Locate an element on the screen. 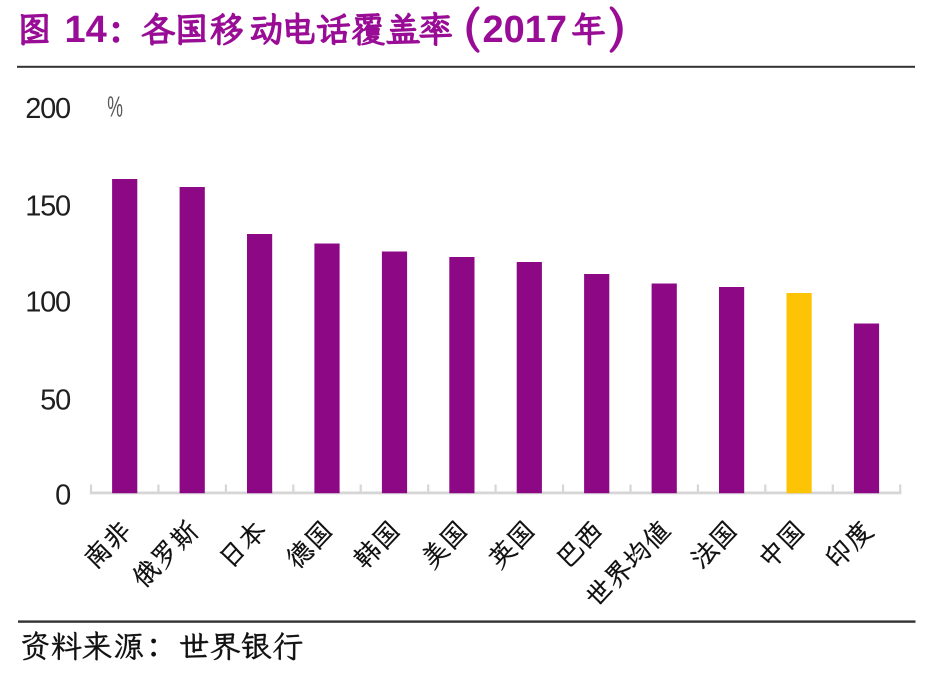  svg-text: 2017 is located at coordinates (525, 30).